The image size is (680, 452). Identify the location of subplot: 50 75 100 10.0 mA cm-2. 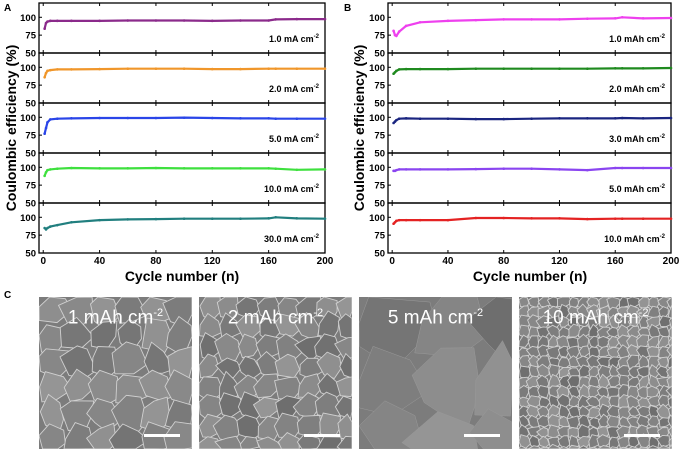
(173, 181).